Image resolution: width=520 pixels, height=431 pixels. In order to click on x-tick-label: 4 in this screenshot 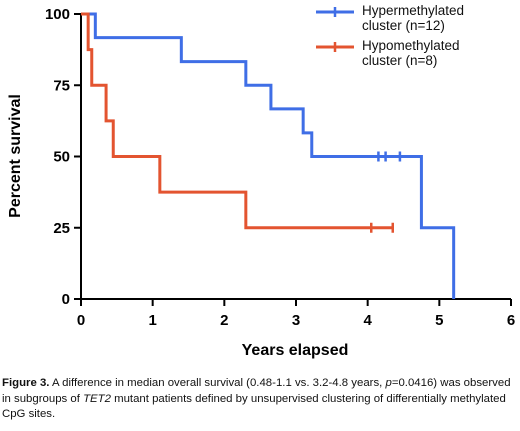, I will do `click(367, 320)`.